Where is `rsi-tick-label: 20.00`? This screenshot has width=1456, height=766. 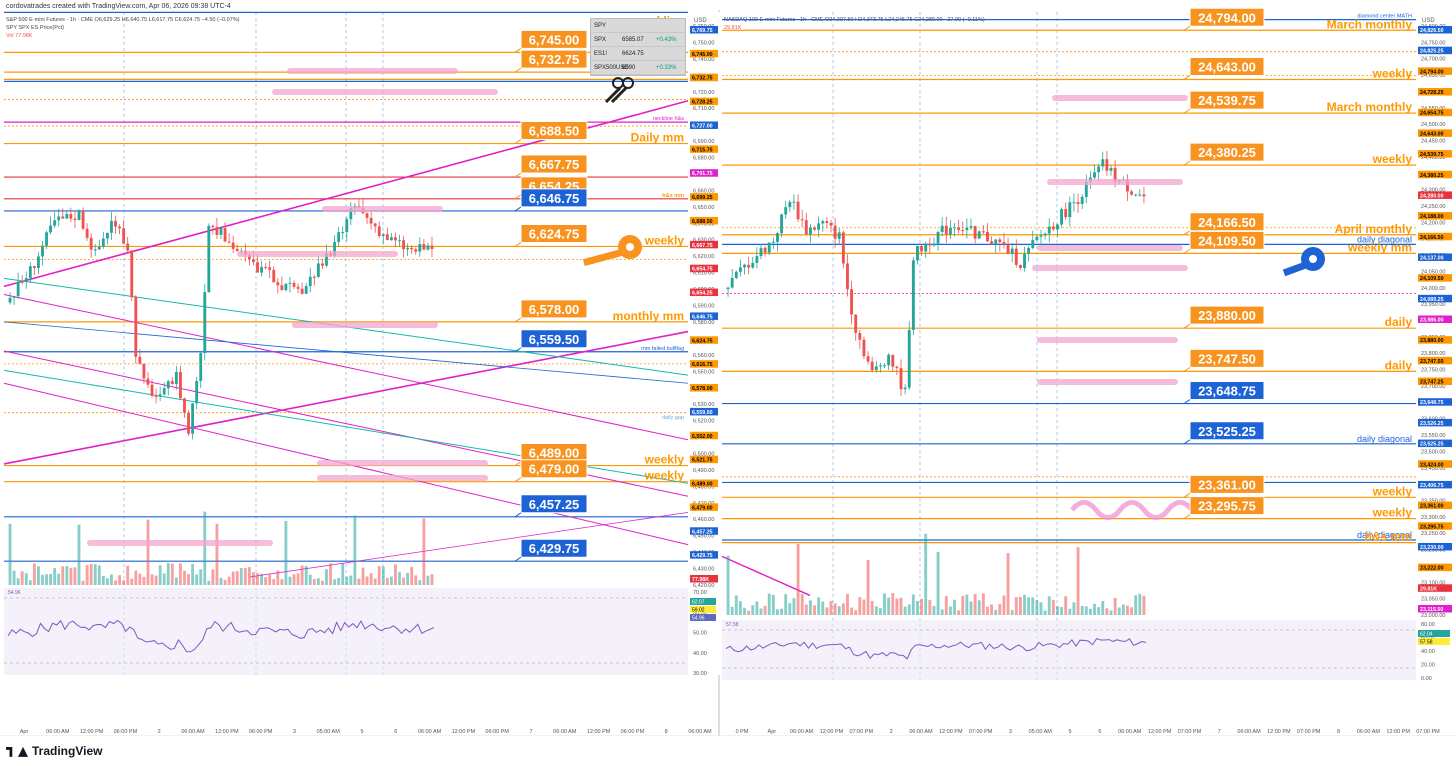
rsi-tick-label: 20.00 is located at coordinates (1428, 666).